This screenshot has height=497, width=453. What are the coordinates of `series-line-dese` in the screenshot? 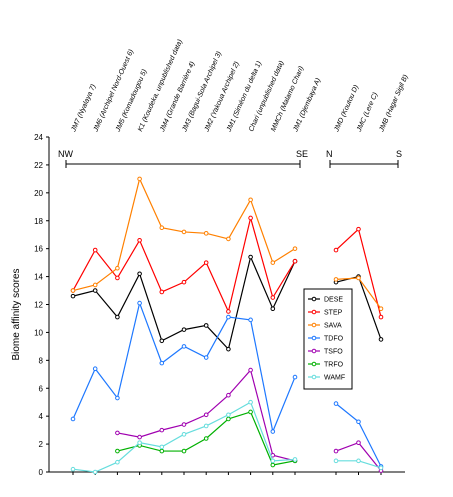 It's located at (184, 303).